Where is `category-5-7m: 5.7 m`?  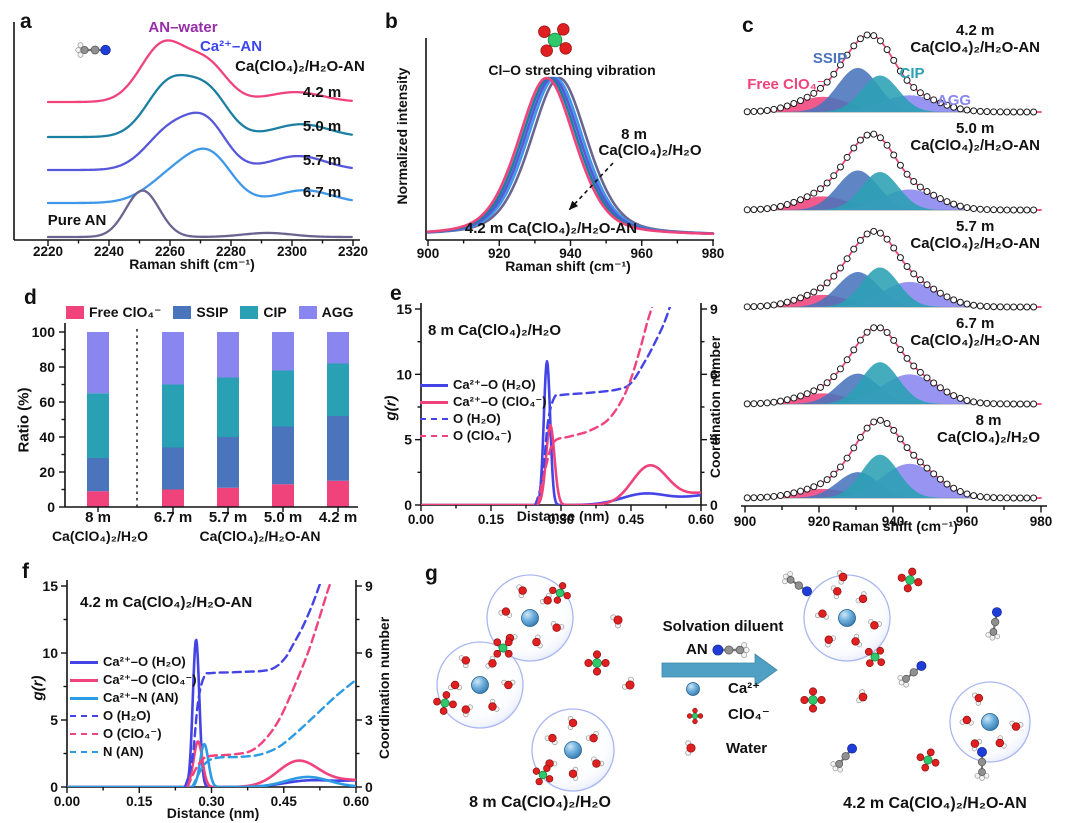 category-5-7m: 5.7 m is located at coordinates (228, 517).